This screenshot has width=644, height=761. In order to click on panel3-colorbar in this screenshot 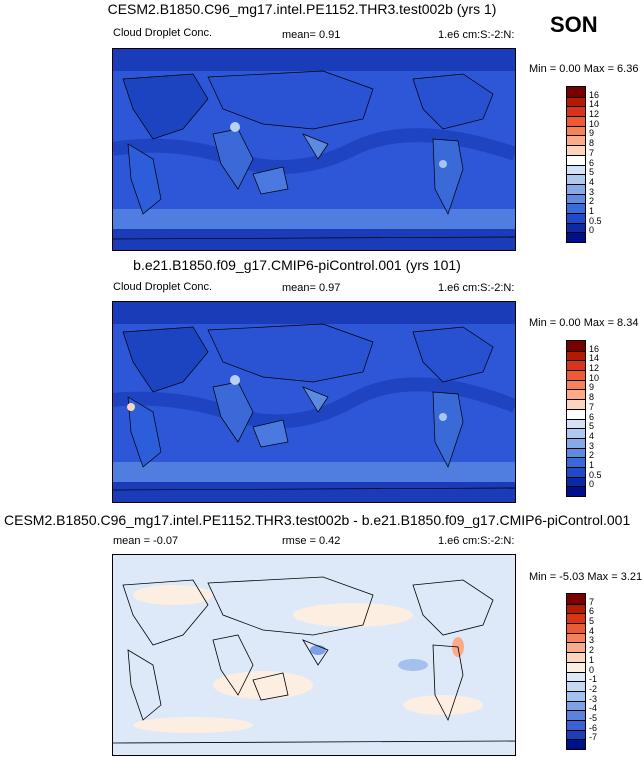, I will do `click(576, 671)`.